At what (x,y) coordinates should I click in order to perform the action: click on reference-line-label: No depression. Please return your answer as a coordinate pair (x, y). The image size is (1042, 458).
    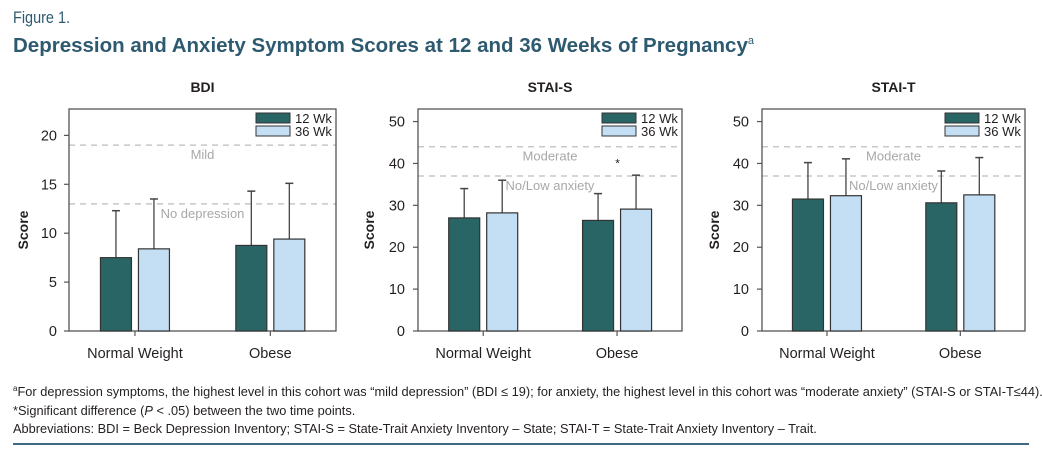
    Looking at the image, I should click on (203, 213).